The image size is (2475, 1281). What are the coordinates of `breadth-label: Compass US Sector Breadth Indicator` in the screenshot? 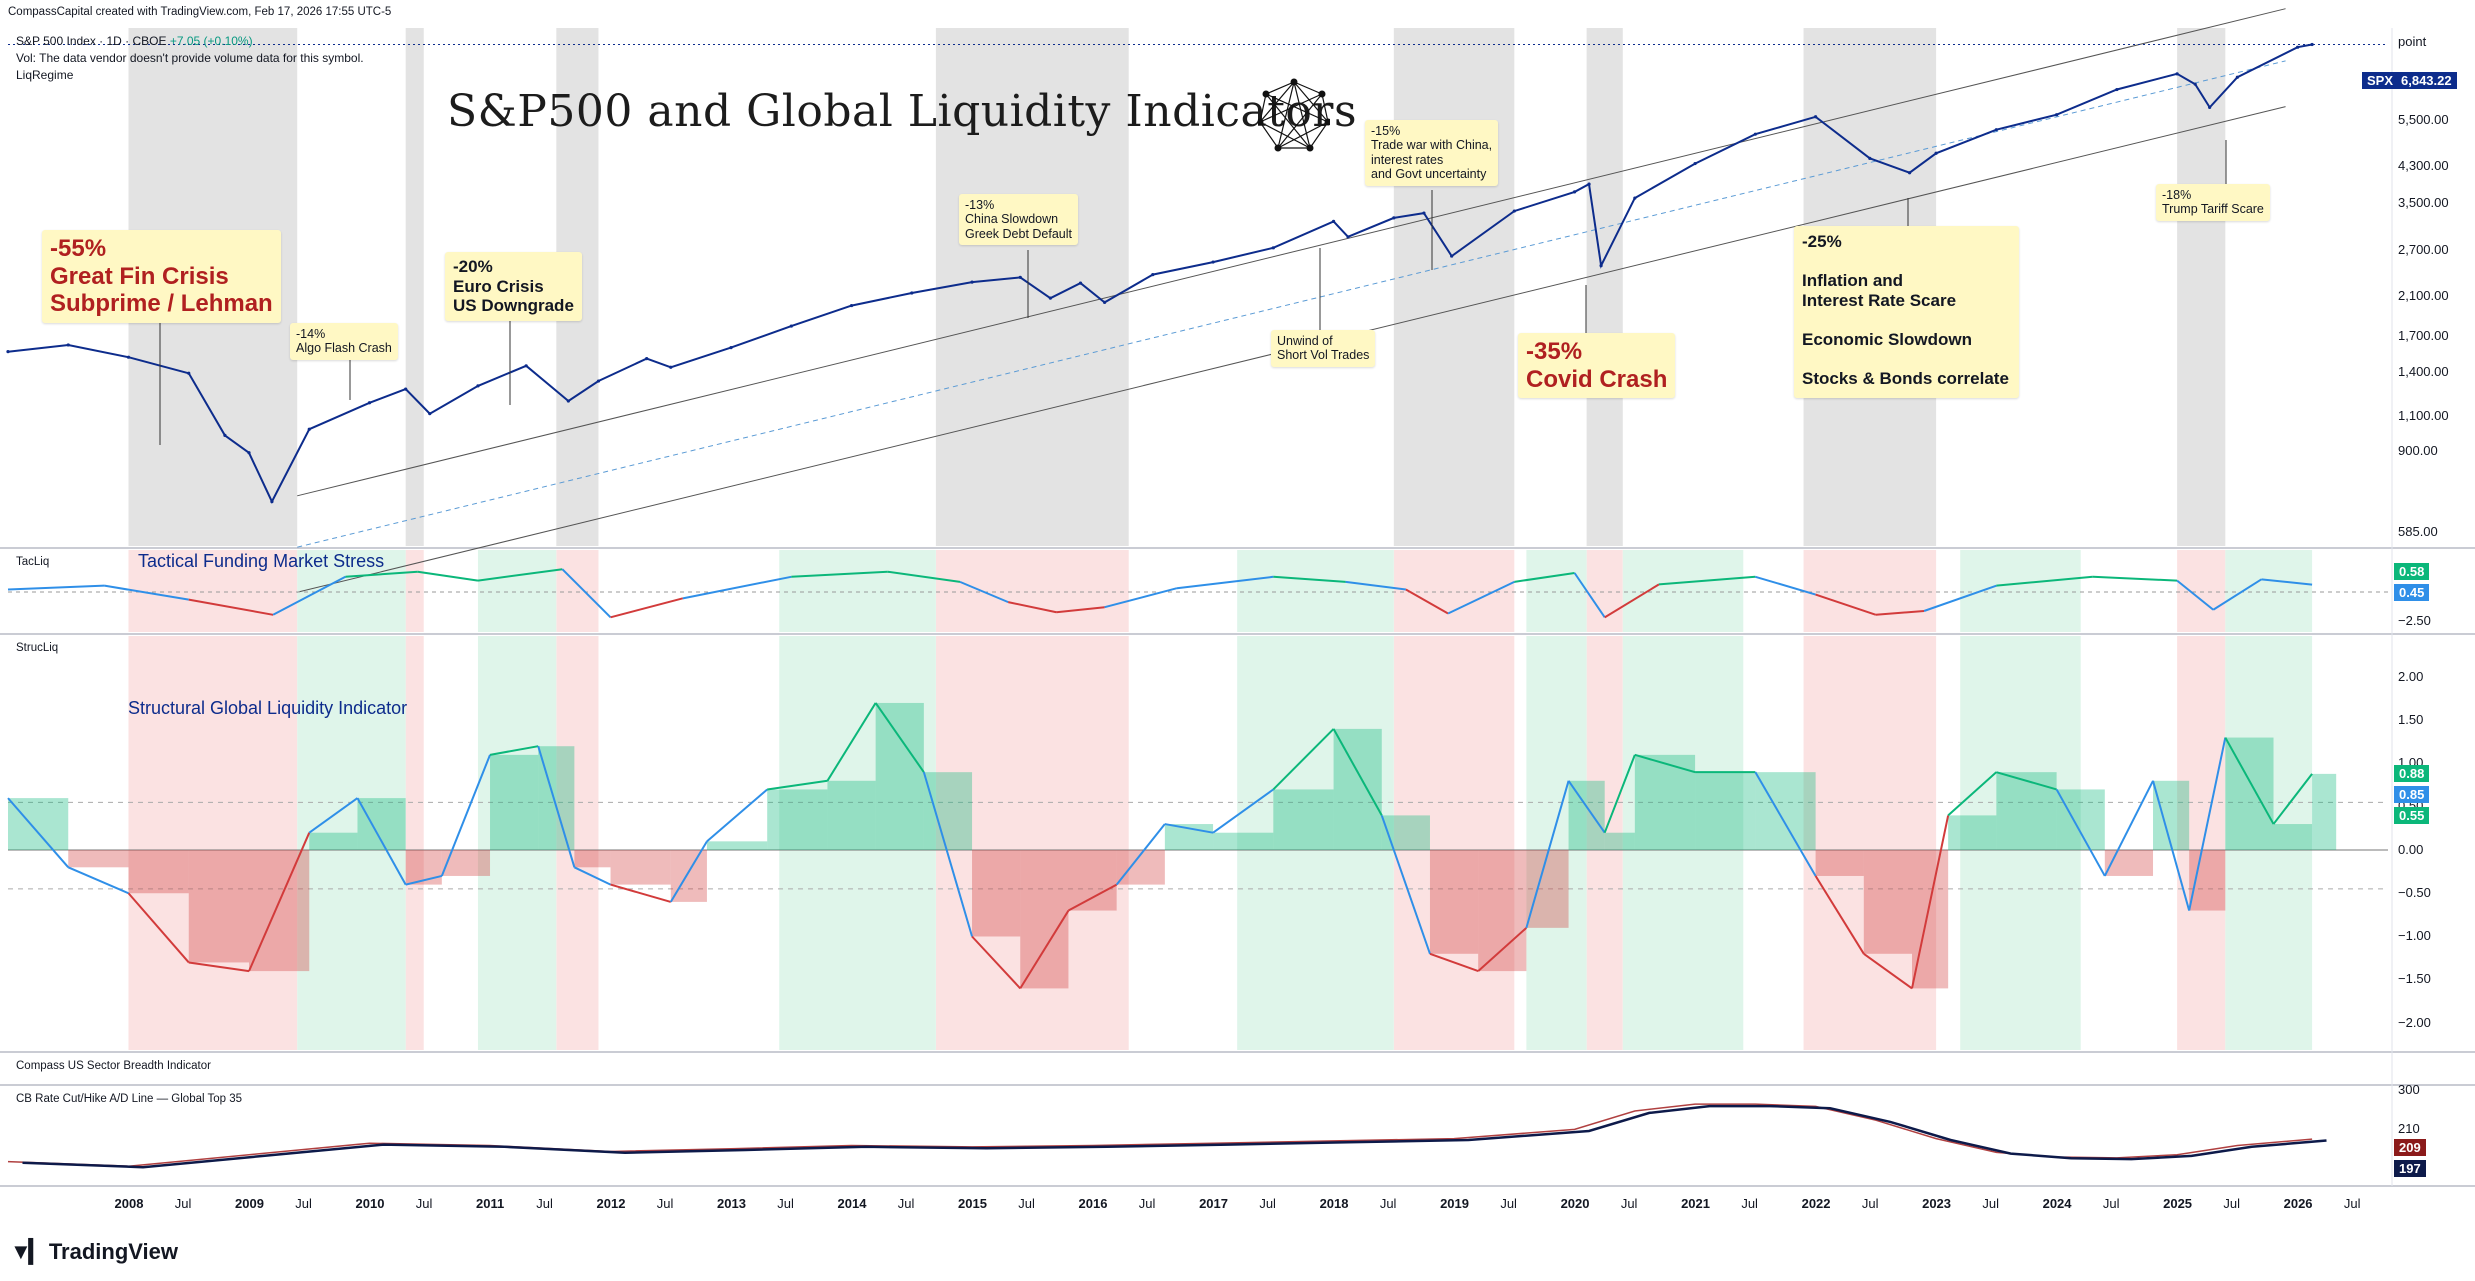 It's located at (113, 1066).